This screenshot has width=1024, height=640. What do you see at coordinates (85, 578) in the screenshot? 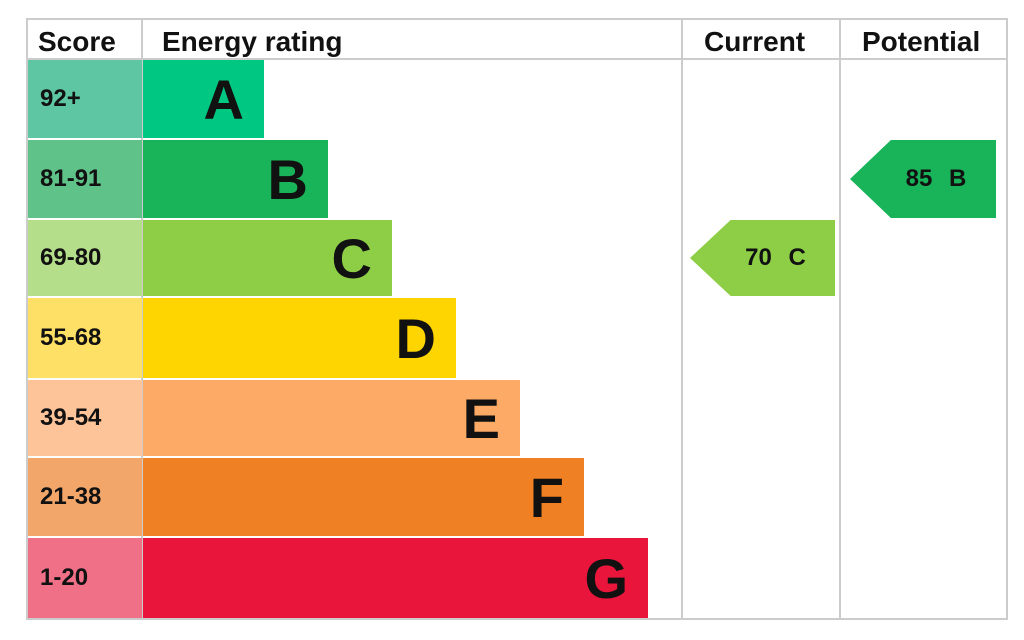
I see `score-cell-g: 1-20` at bounding box center [85, 578].